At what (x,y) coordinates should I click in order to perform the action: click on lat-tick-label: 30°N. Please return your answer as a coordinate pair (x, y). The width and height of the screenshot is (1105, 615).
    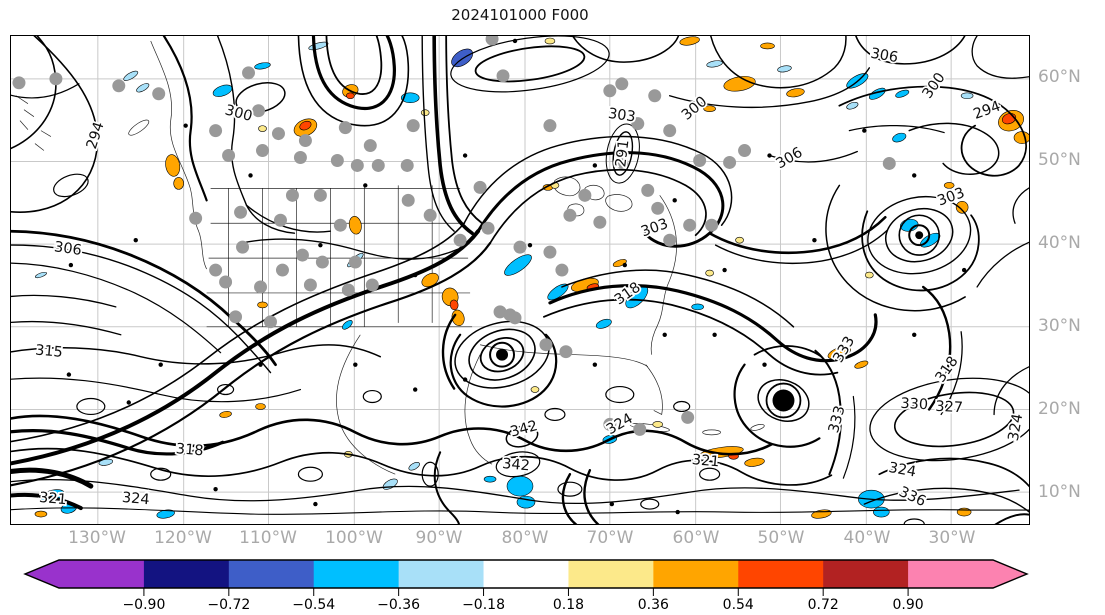
    Looking at the image, I should click on (1059, 326).